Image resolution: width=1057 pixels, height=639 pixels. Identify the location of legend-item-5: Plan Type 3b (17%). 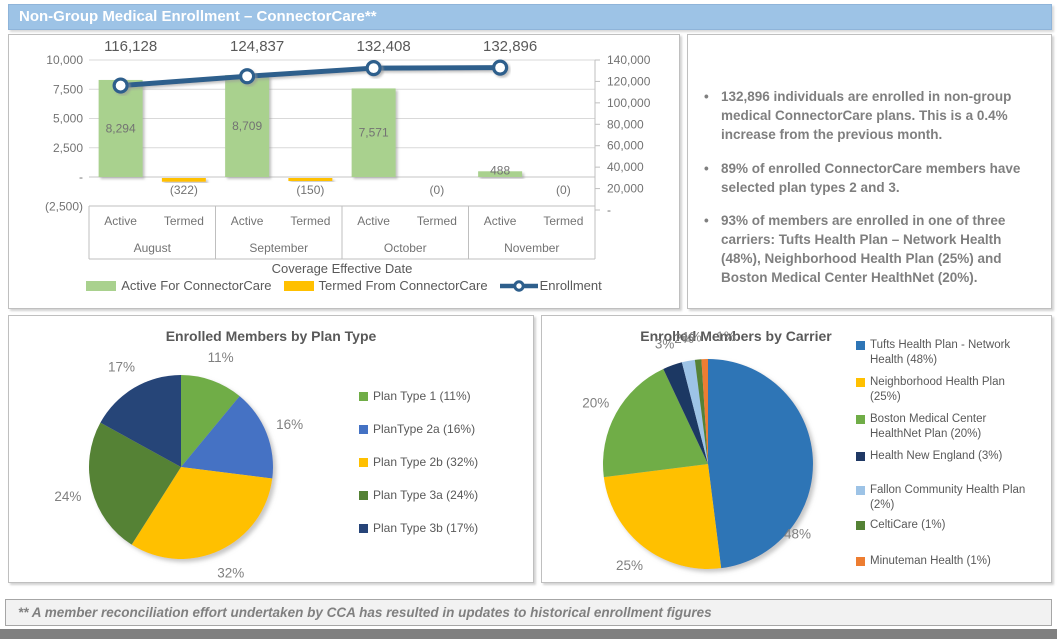
(418, 528).